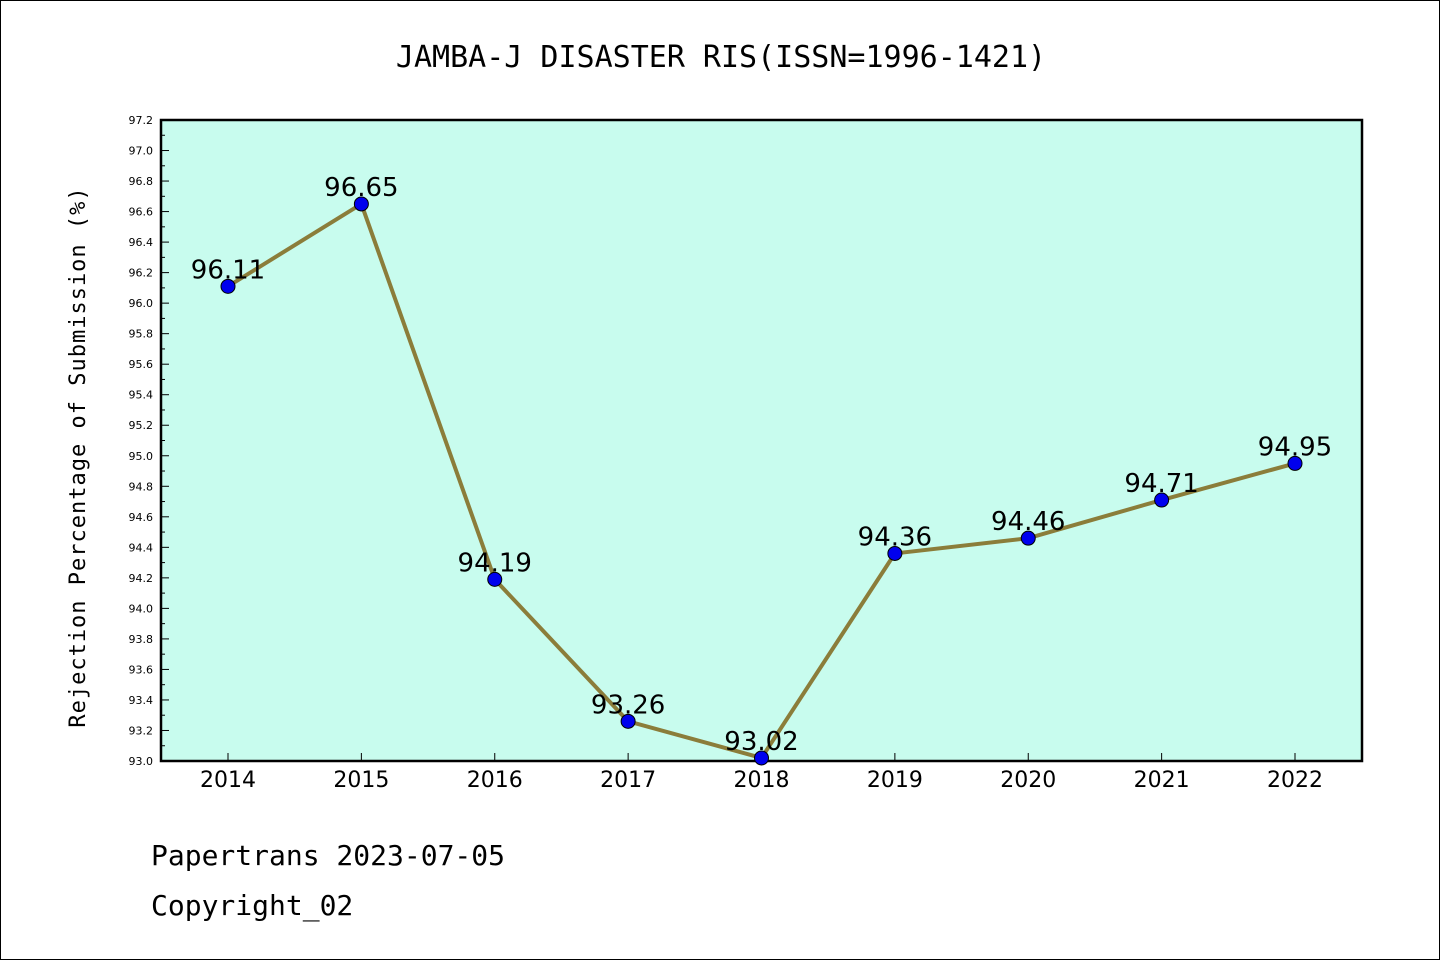 The width and height of the screenshot is (1440, 961). What do you see at coordinates (141, 212) in the screenshot?
I see `y-tick-label: 96.6` at bounding box center [141, 212].